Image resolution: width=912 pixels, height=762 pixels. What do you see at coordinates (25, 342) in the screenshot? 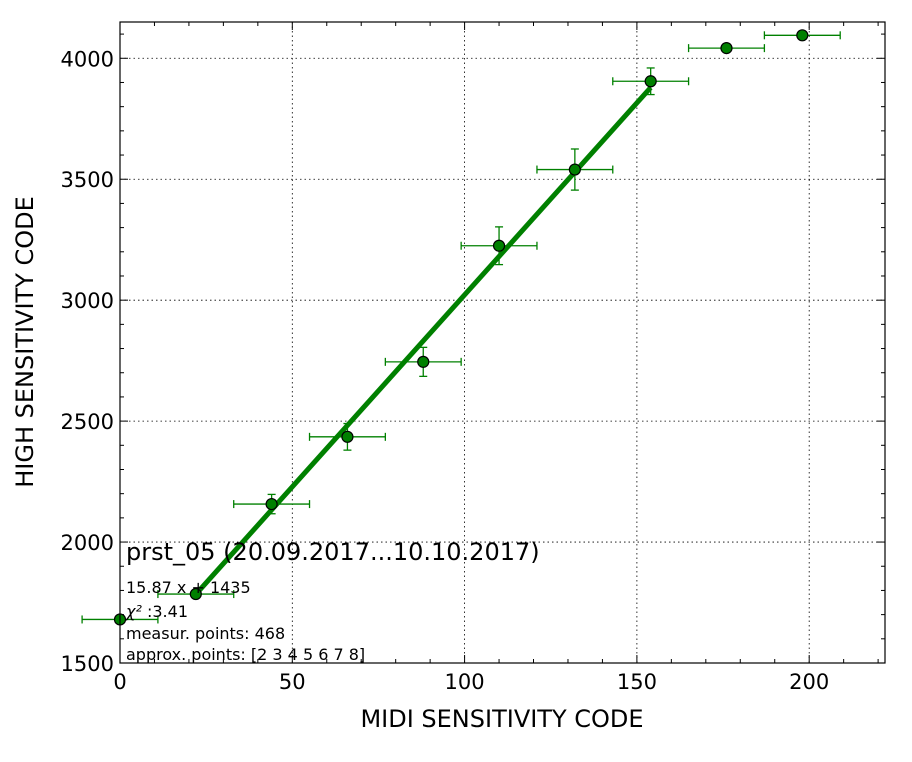
I see `y-axis-label: HIGH SENSITIVITY CODE` at bounding box center [25, 342].